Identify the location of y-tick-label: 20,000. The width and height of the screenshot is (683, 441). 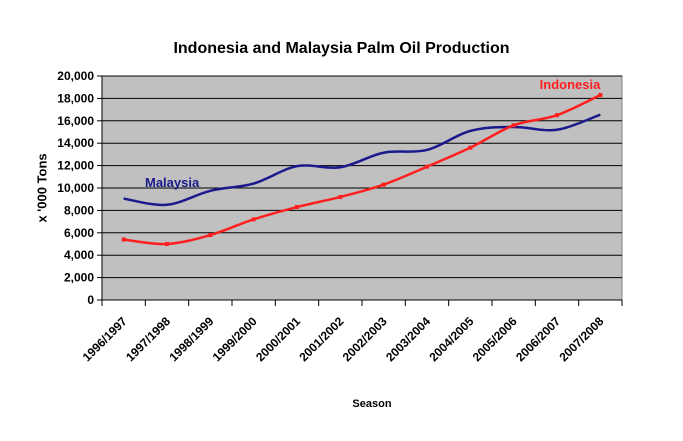
(75, 76).